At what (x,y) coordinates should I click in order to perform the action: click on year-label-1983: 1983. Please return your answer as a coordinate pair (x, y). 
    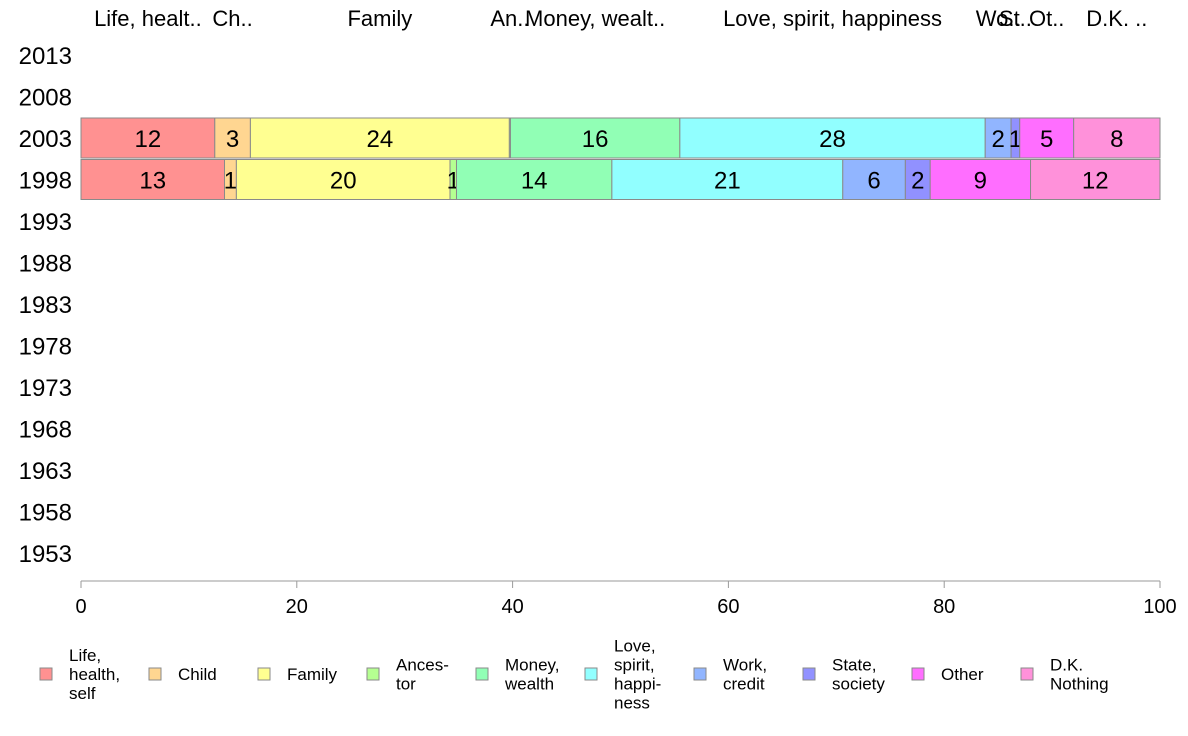
    Looking at the image, I should click on (45, 305).